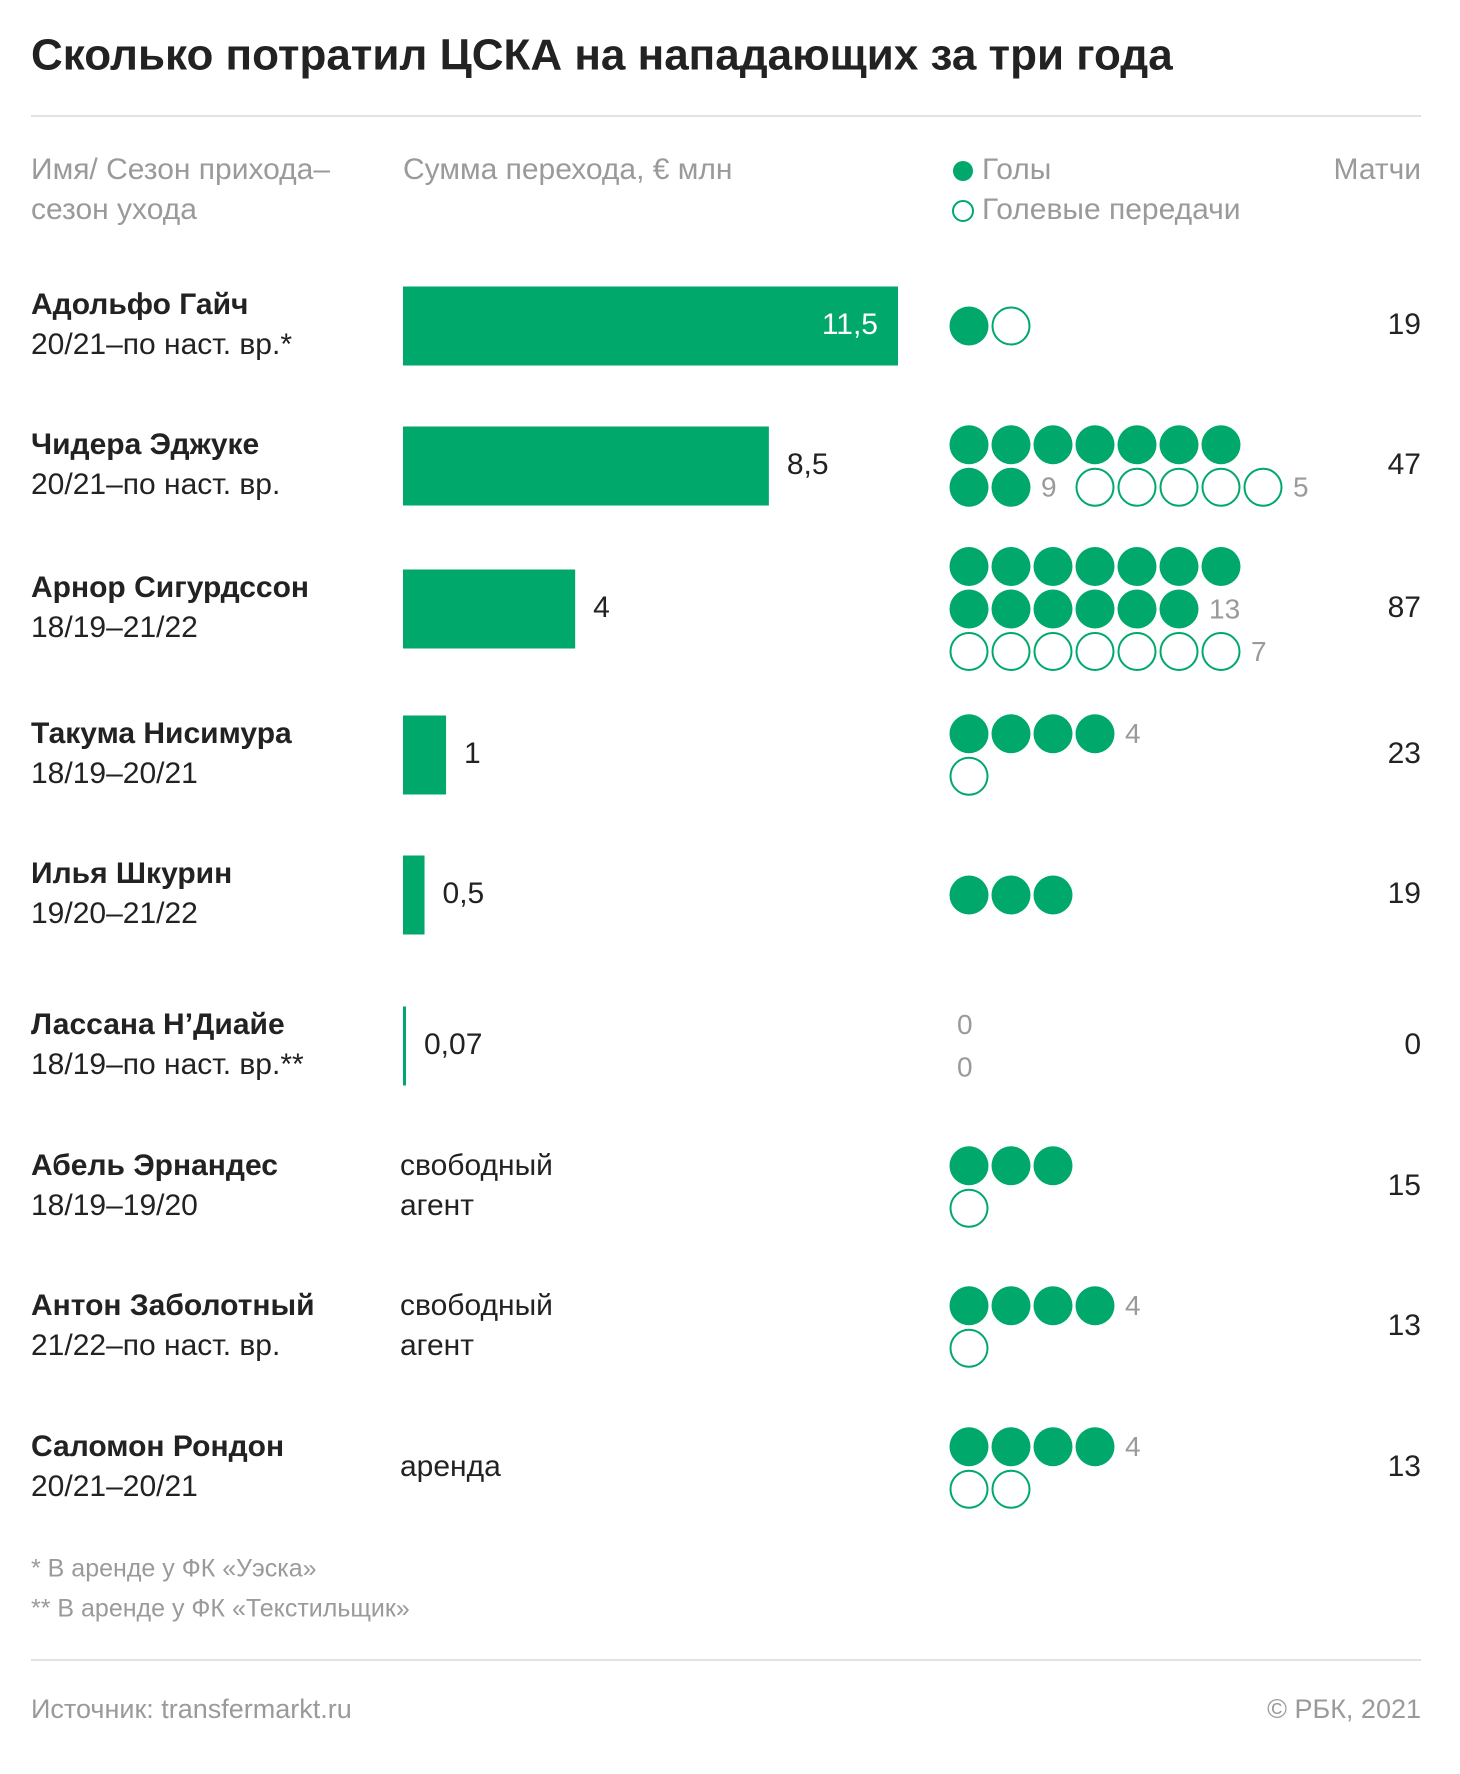  Describe the element at coordinates (1404, 753) in the screenshot. I see `matches: 23` at that location.